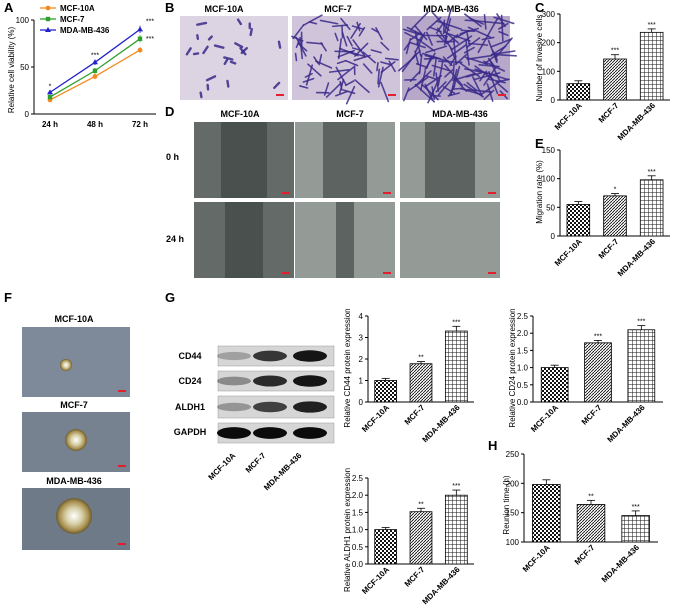 Image resolution: width=685 pixels, height=614 pixels. I want to click on wound-row-label-0h: 0 h, so click(172, 157).